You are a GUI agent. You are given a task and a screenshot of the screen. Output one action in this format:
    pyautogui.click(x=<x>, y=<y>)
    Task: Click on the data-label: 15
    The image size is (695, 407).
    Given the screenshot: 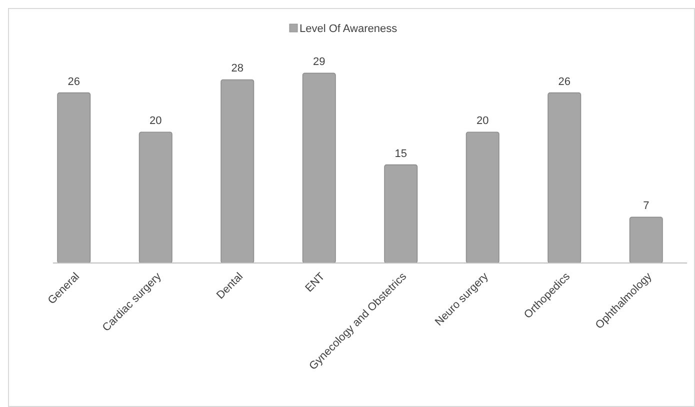 What is the action you would take?
    pyautogui.click(x=400, y=154)
    